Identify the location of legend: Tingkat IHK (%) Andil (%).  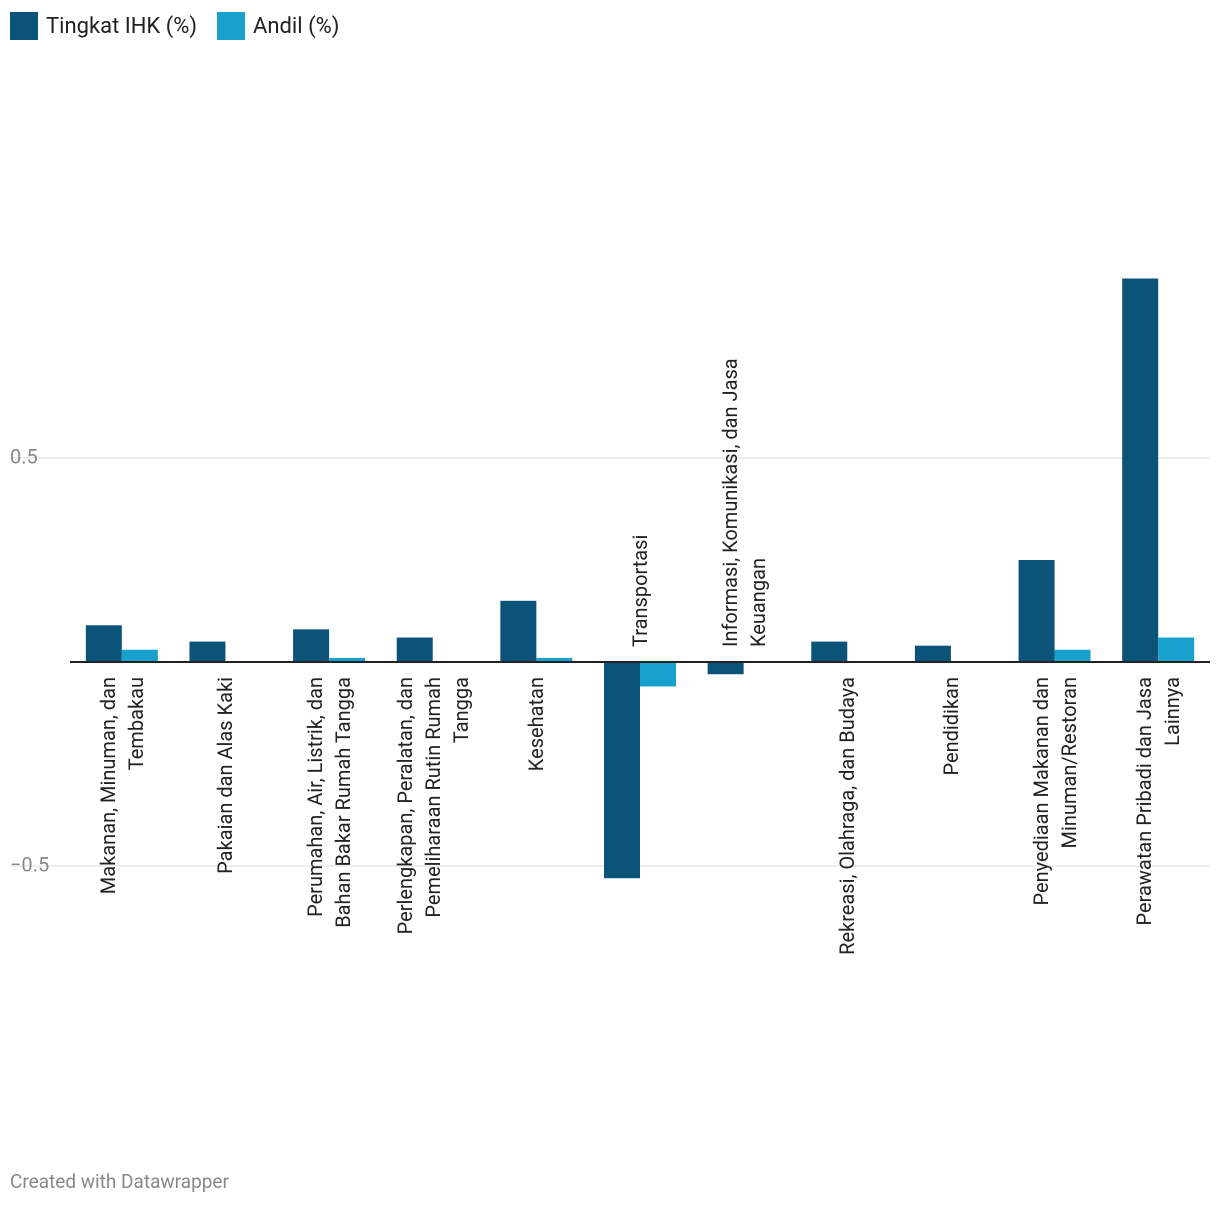
(174, 26).